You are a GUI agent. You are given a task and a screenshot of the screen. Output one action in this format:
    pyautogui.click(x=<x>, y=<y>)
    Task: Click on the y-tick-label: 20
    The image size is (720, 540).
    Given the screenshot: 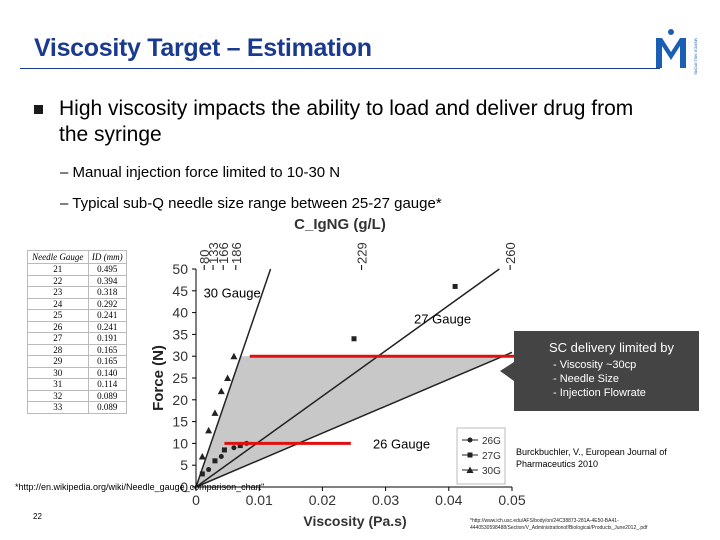 What is the action you would take?
    pyautogui.click(x=180, y=400)
    